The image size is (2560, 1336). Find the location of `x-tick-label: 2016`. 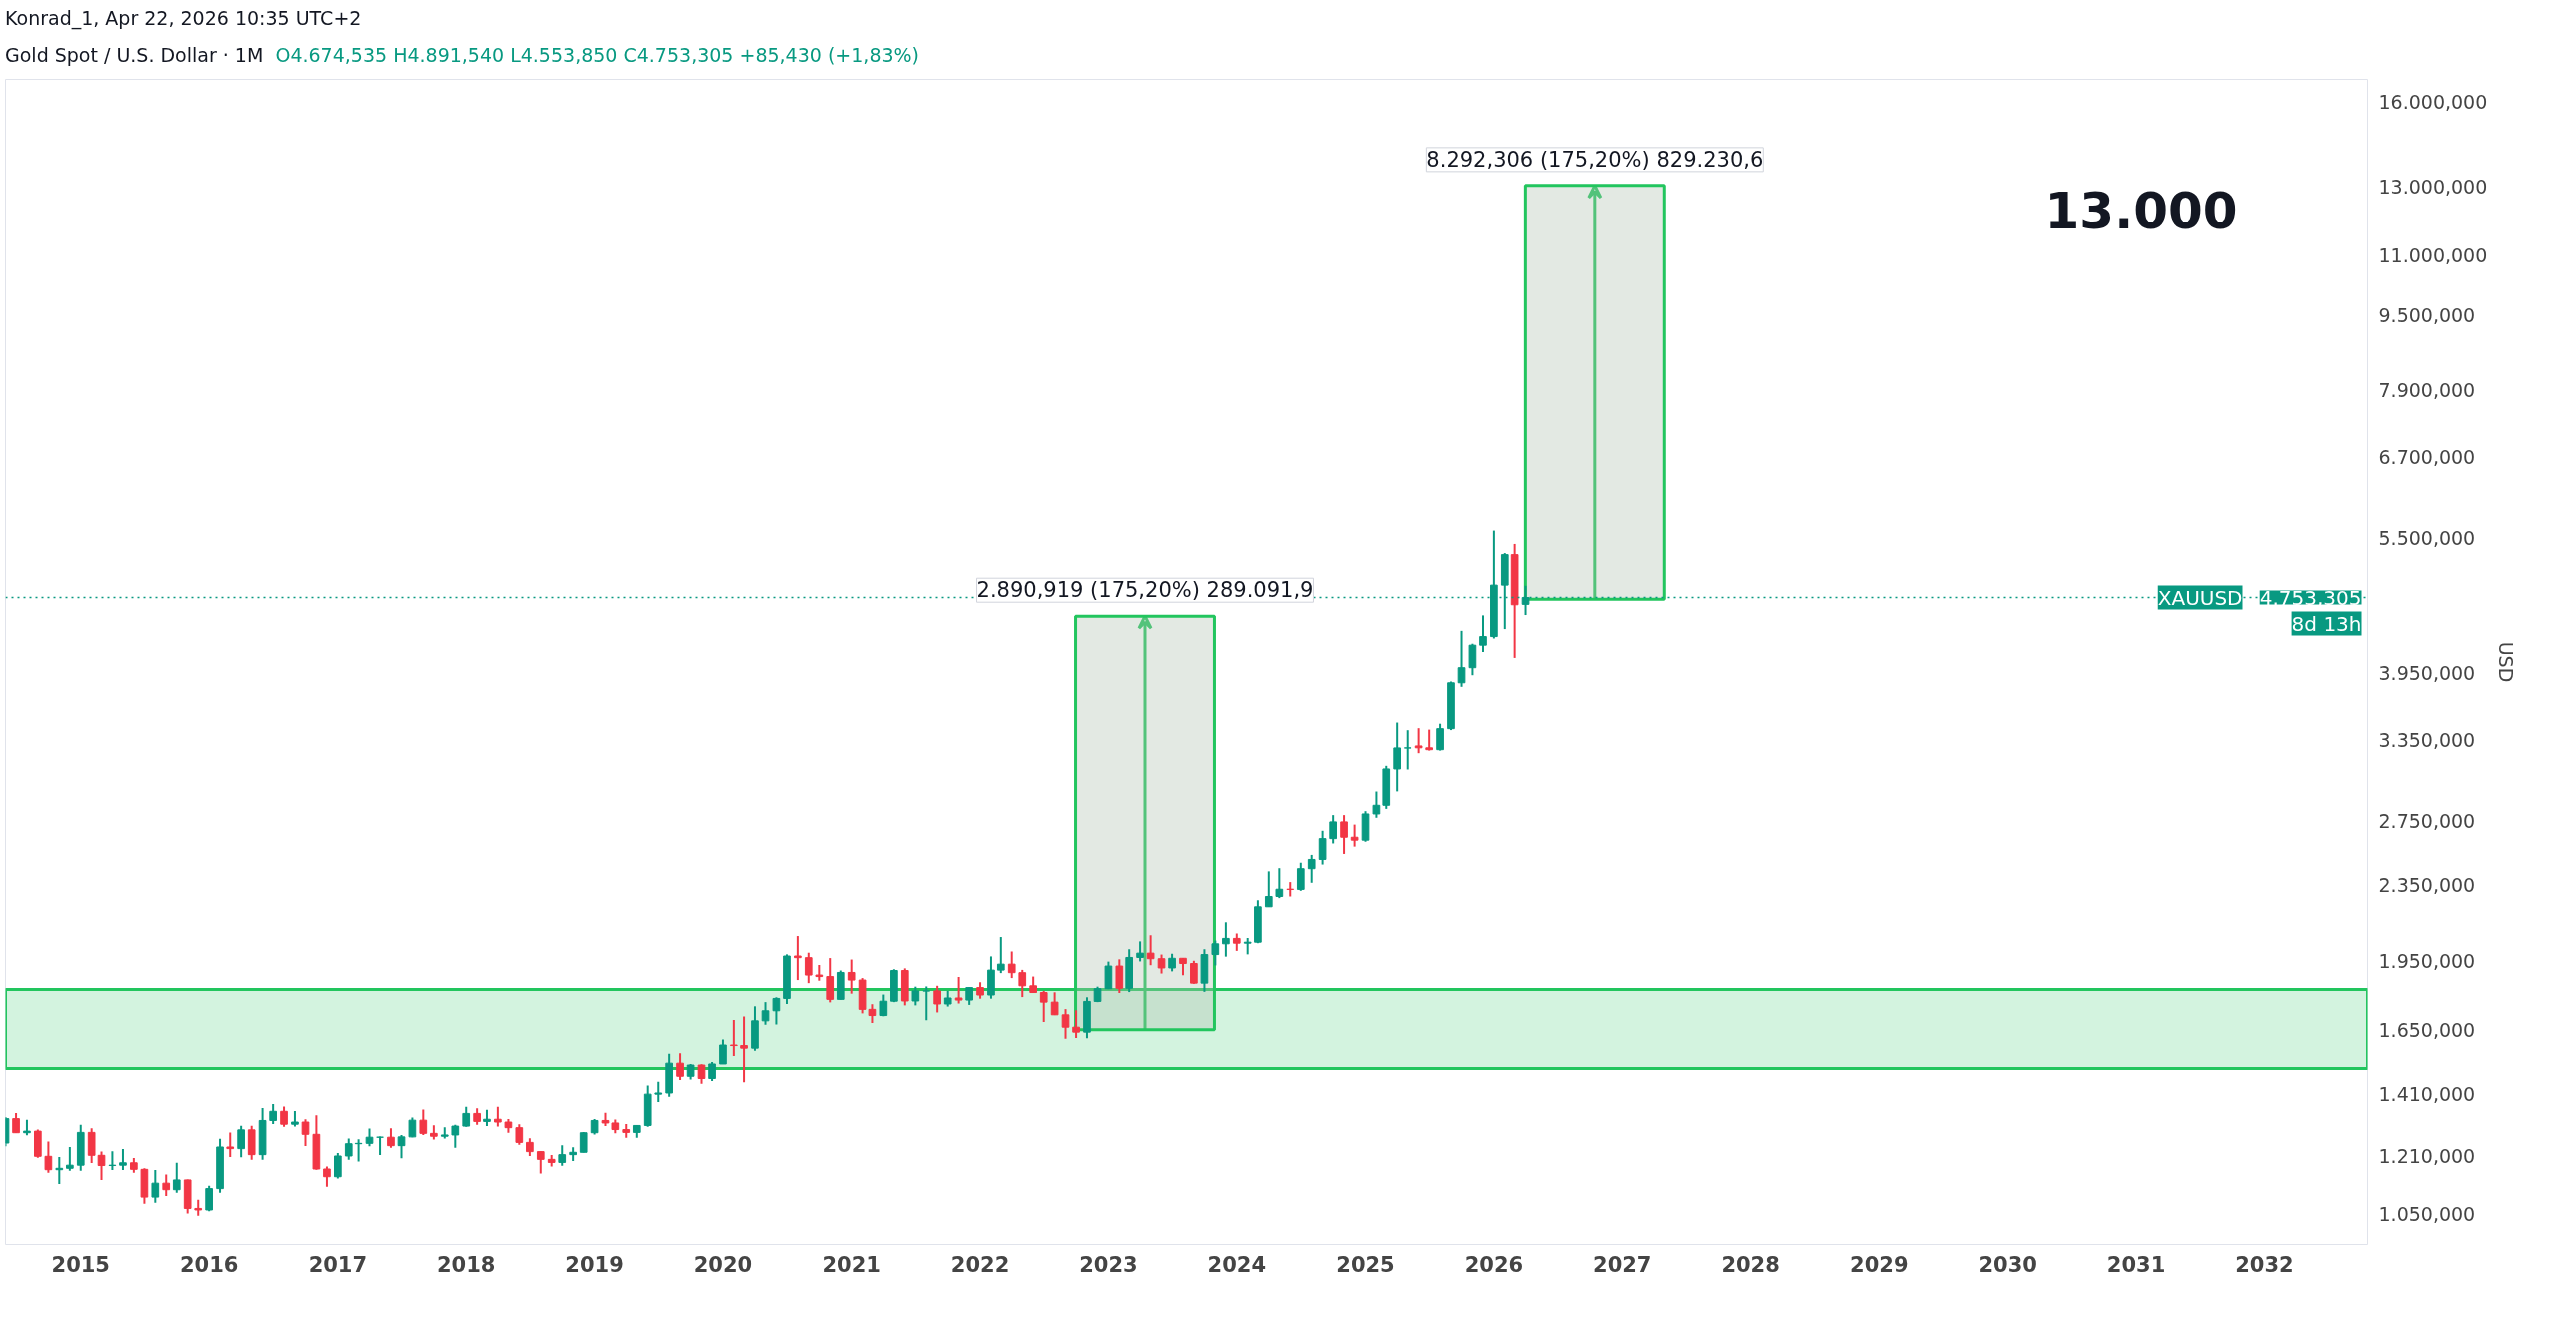

x-tick-label: 2016 is located at coordinates (209, 1264).